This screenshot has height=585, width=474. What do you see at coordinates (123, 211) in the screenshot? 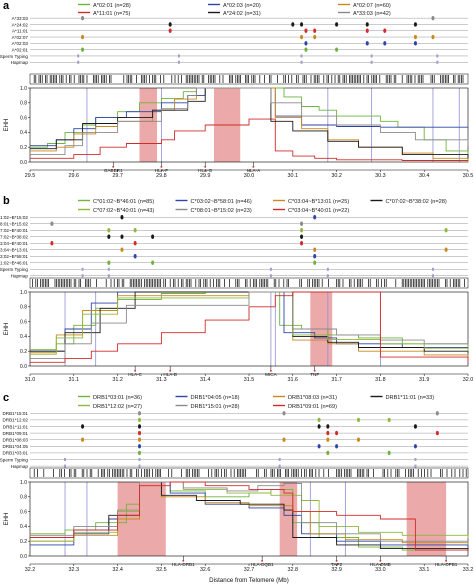
I see `legend-label: C*07:02~B*40:01 (n=43)` at bounding box center [123, 211].